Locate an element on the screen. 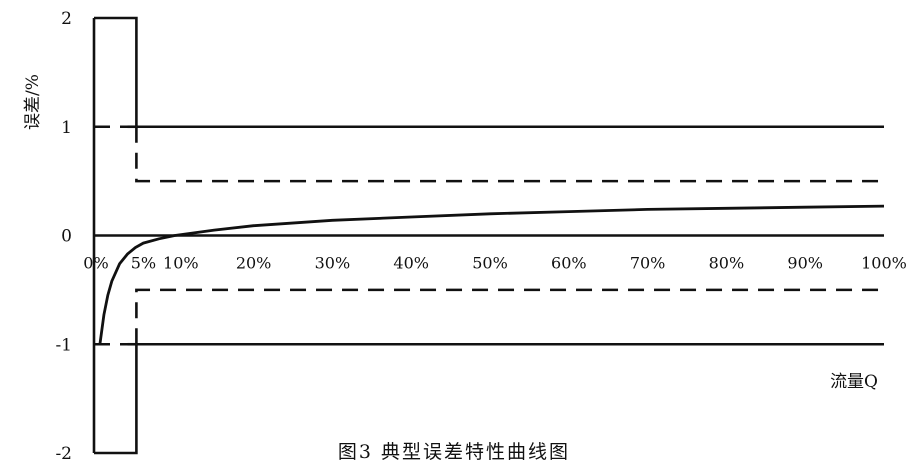 The width and height of the screenshot is (908, 468). y-tick-label: -2 is located at coordinates (63, 454).